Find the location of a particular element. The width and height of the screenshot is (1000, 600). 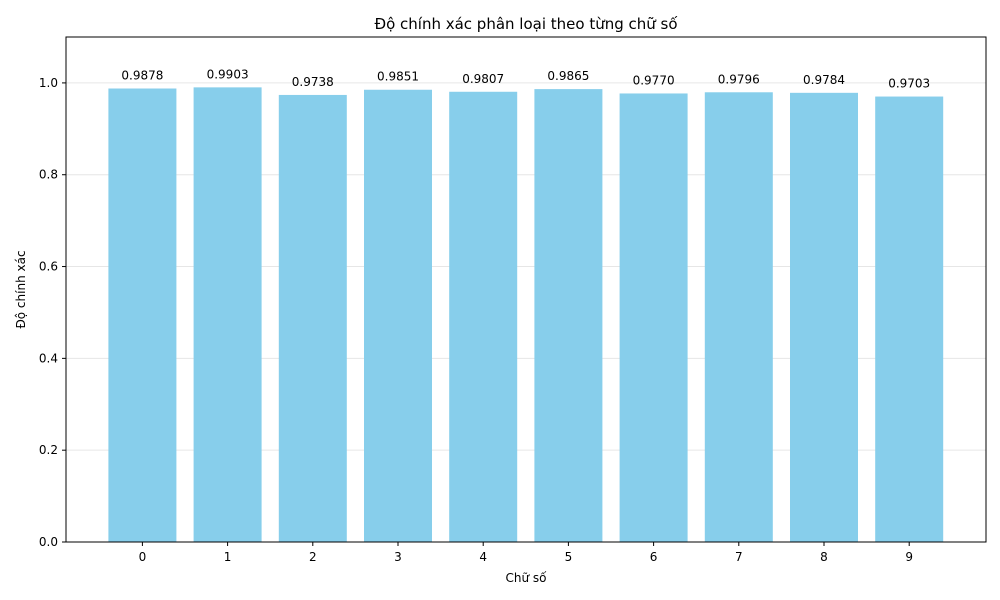

bar-value-label: 0.9738 is located at coordinates (313, 82).